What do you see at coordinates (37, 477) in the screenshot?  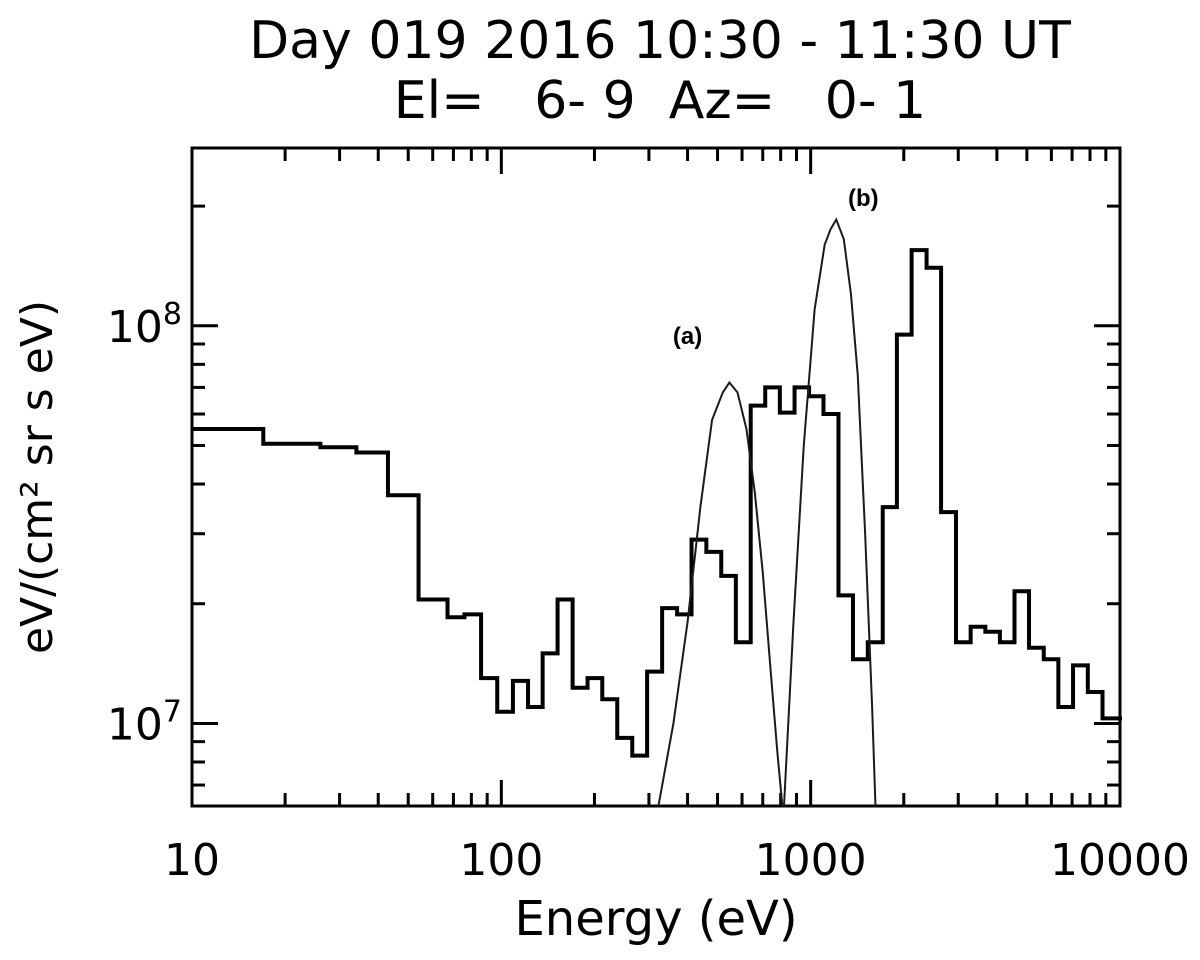 I see `y-axis-label: eV/(cm² sr s eV)` at bounding box center [37, 477].